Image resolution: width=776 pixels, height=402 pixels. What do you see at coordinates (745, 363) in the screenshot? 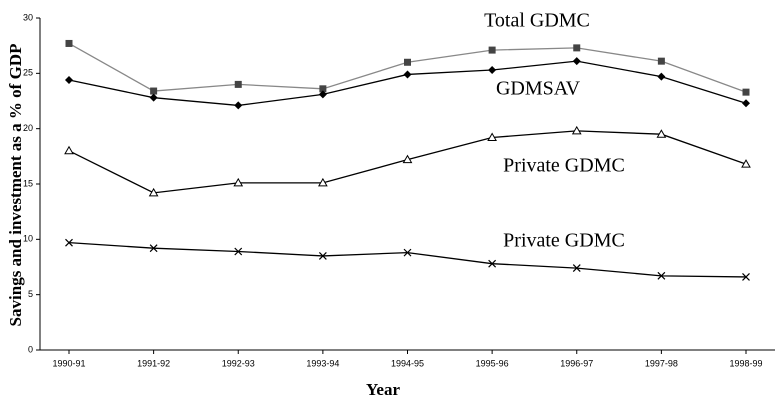
I see `x-tick-label: 1998-99` at bounding box center [745, 363].